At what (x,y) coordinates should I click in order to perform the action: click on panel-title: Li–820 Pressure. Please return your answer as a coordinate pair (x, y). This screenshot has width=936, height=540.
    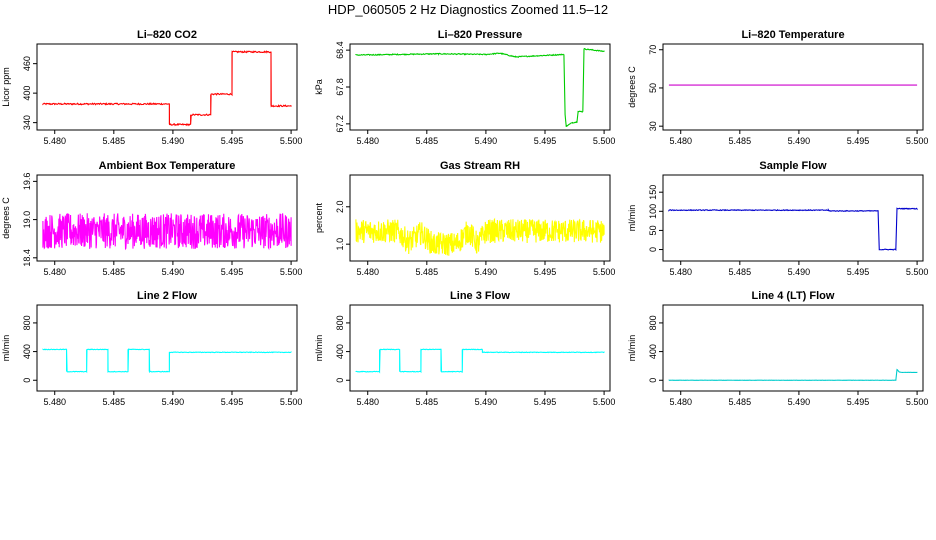
    Looking at the image, I should click on (480, 35).